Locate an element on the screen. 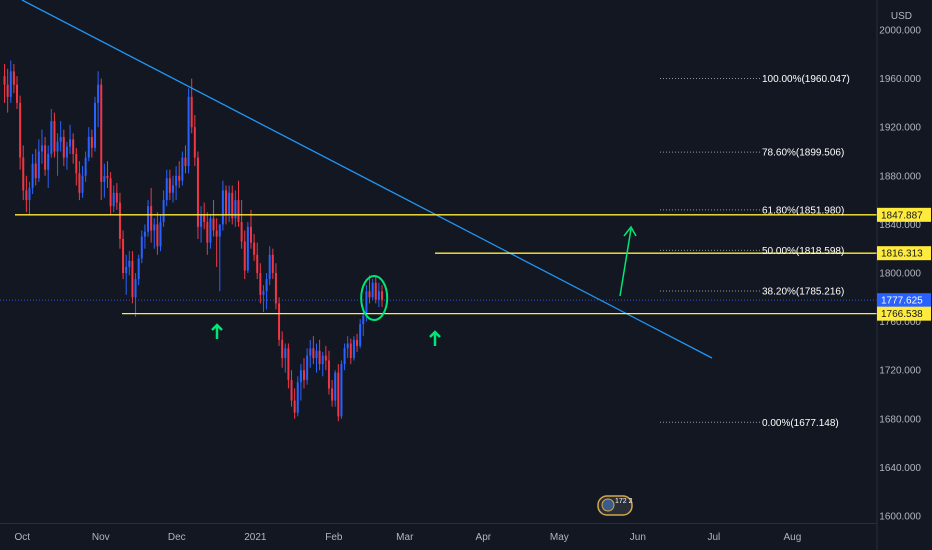 This screenshot has height=550, width=932. time-axis: Oct Nov Dec 2021 Feb Mar Apr May Jun Jul Aug is located at coordinates (438, 533).